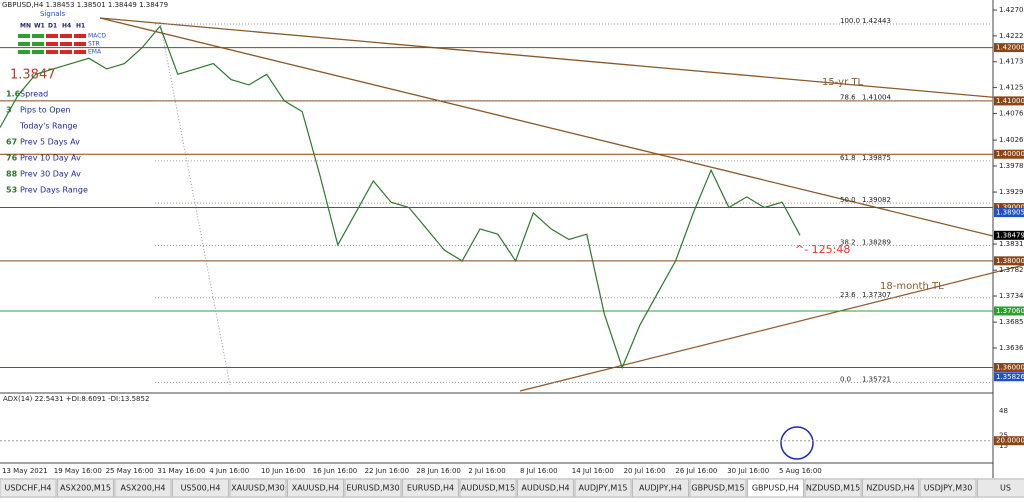 This screenshot has height=502, width=1024. What do you see at coordinates (130, 471) in the screenshot?
I see `date-label: 25 May 16:00` at bounding box center [130, 471].